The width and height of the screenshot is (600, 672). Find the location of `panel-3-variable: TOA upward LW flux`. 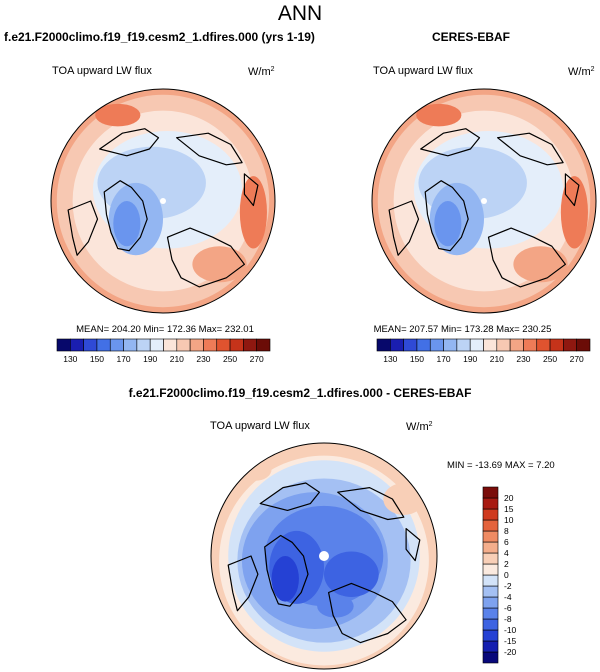

panel-3-variable: TOA upward LW flux is located at coordinates (260, 426).